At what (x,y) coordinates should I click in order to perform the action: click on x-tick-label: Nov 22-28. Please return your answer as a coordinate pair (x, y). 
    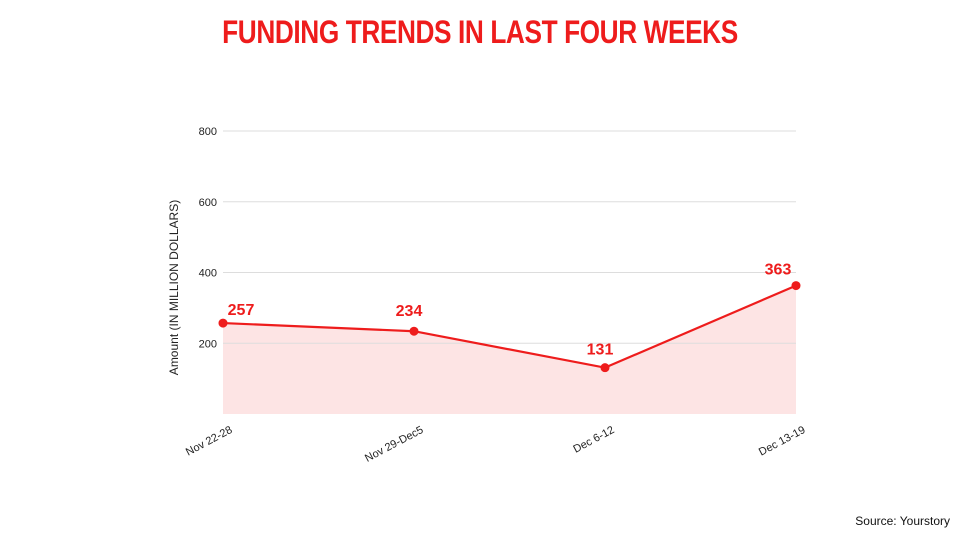
    Looking at the image, I should click on (209, 441).